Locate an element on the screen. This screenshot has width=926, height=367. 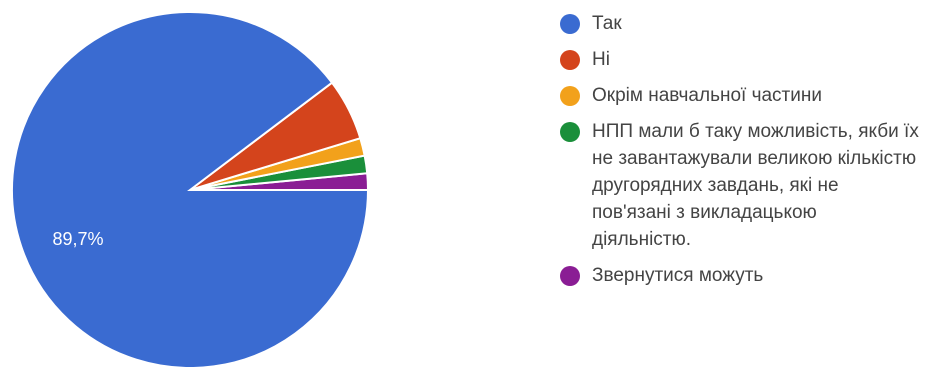
legend-item: Окрім навчальної частини is located at coordinates (740, 95).